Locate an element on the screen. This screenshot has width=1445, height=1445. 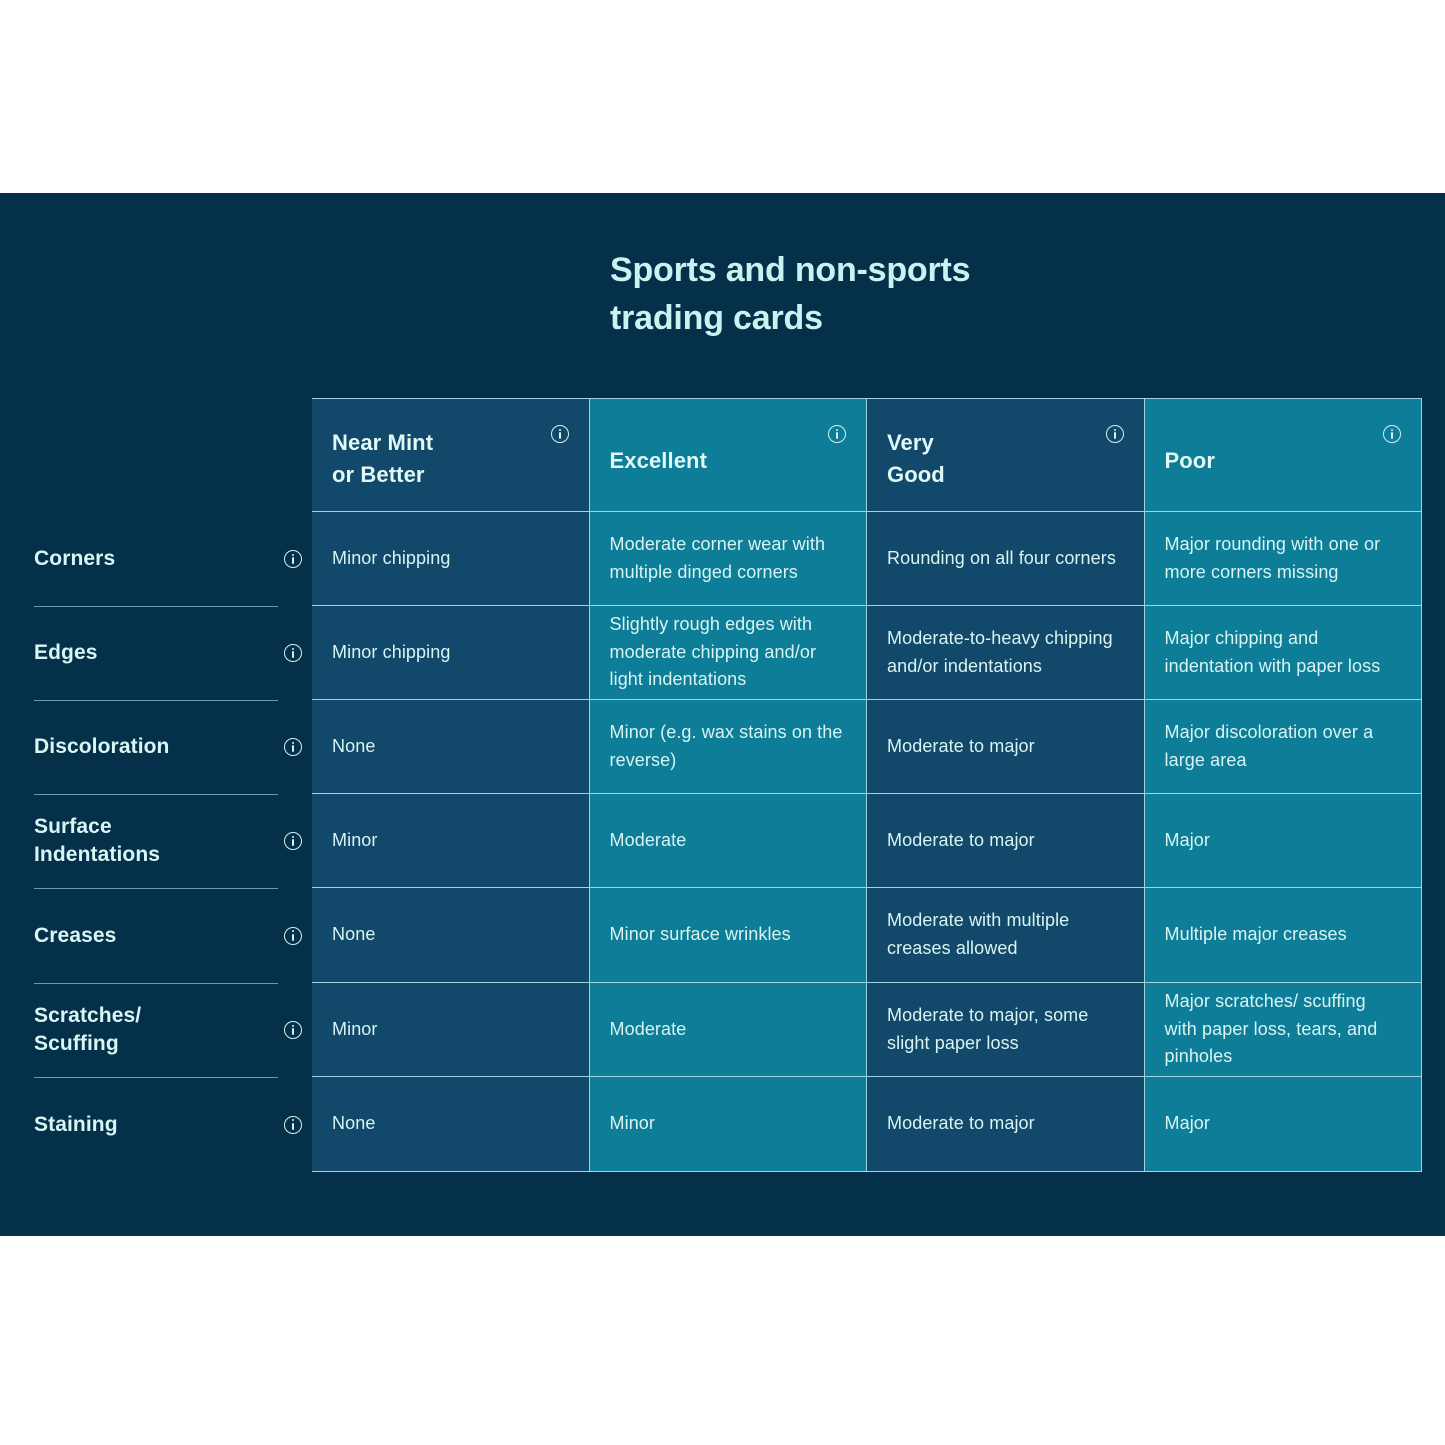
cell-staining-very-good: Moderate to major is located at coordinates (1006, 1124).